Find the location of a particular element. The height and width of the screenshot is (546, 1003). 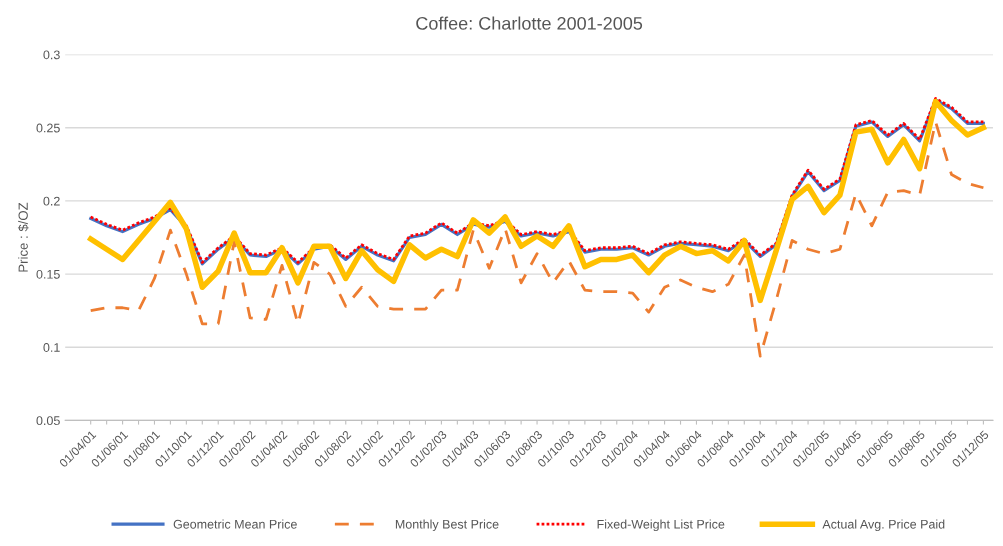

chart-title: Coffee: Charlotte 2001-2005 is located at coordinates (529, 23).